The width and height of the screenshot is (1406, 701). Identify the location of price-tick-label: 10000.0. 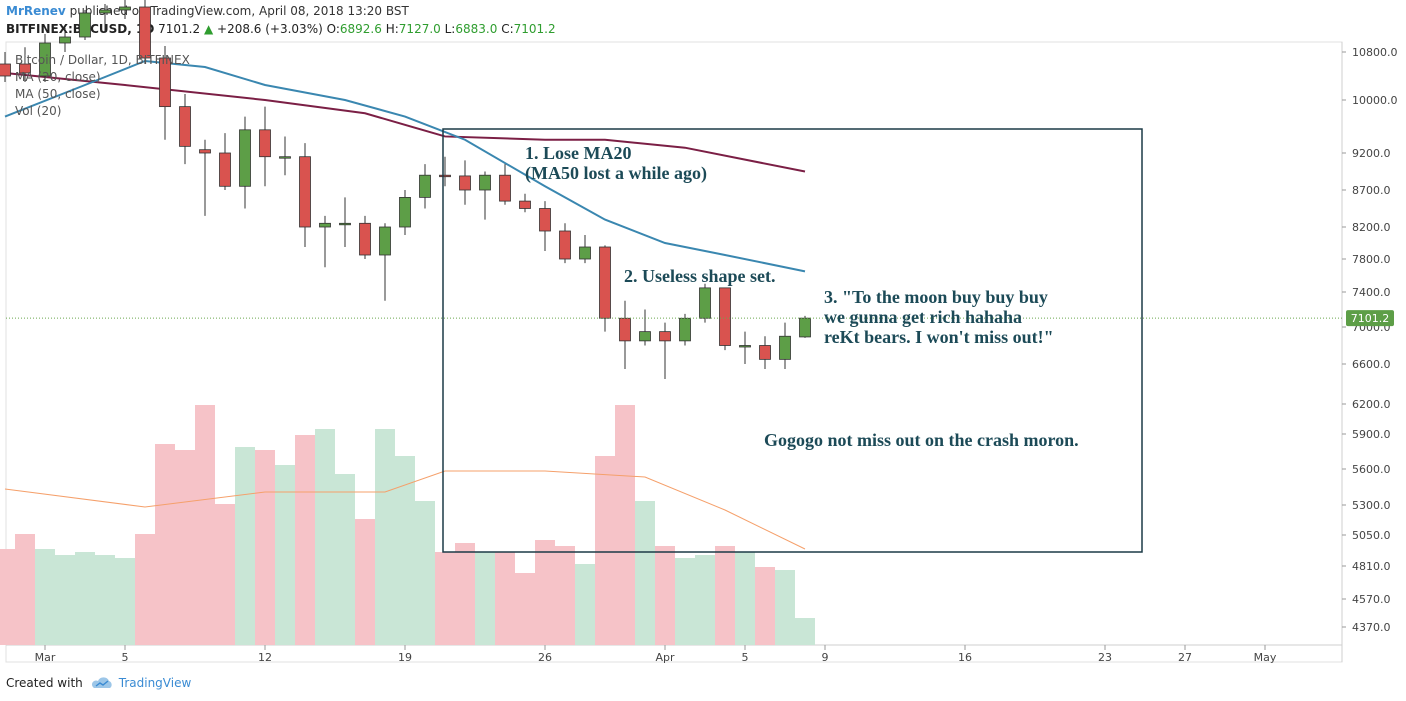
(1375, 100).